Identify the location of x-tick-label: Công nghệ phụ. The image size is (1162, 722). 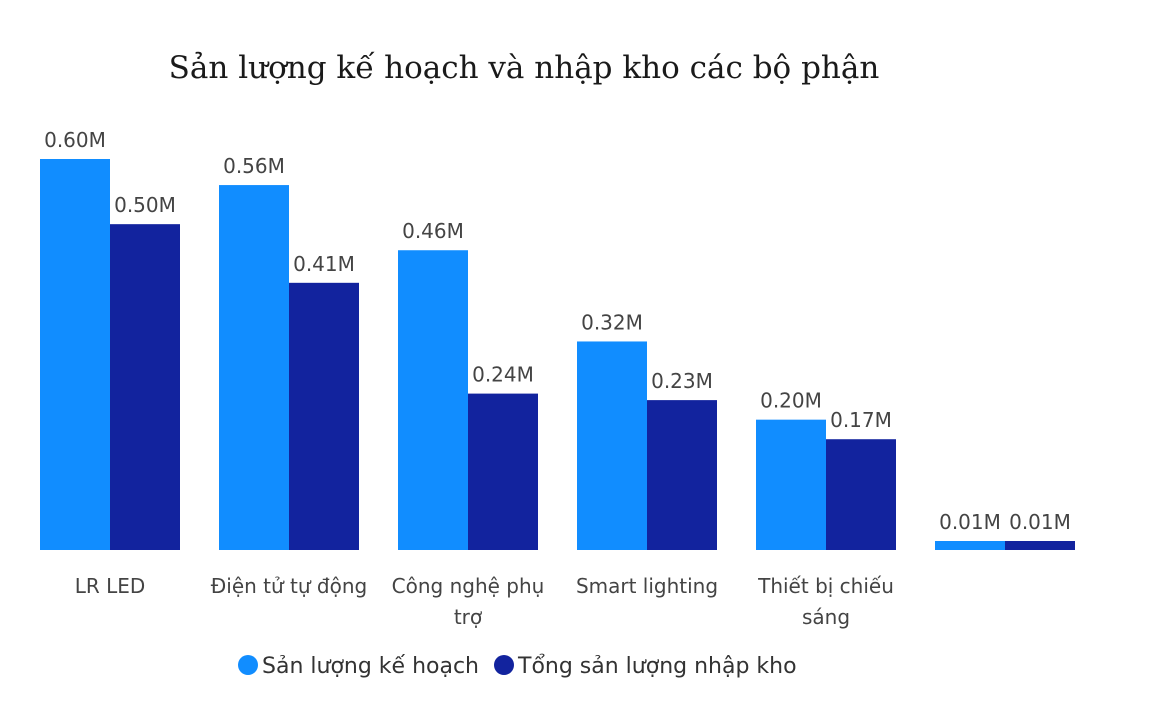
(468, 586).